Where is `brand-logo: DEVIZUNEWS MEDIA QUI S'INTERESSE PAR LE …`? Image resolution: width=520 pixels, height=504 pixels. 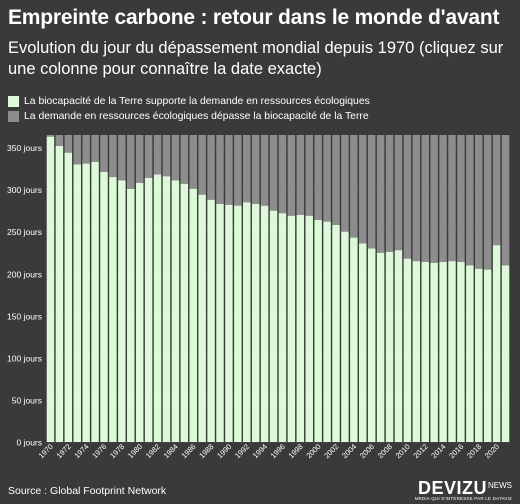
brand-logo: DEVIZUNEWS MEDIA QUI S'INTERESSE PAR LE … is located at coordinates (463, 489).